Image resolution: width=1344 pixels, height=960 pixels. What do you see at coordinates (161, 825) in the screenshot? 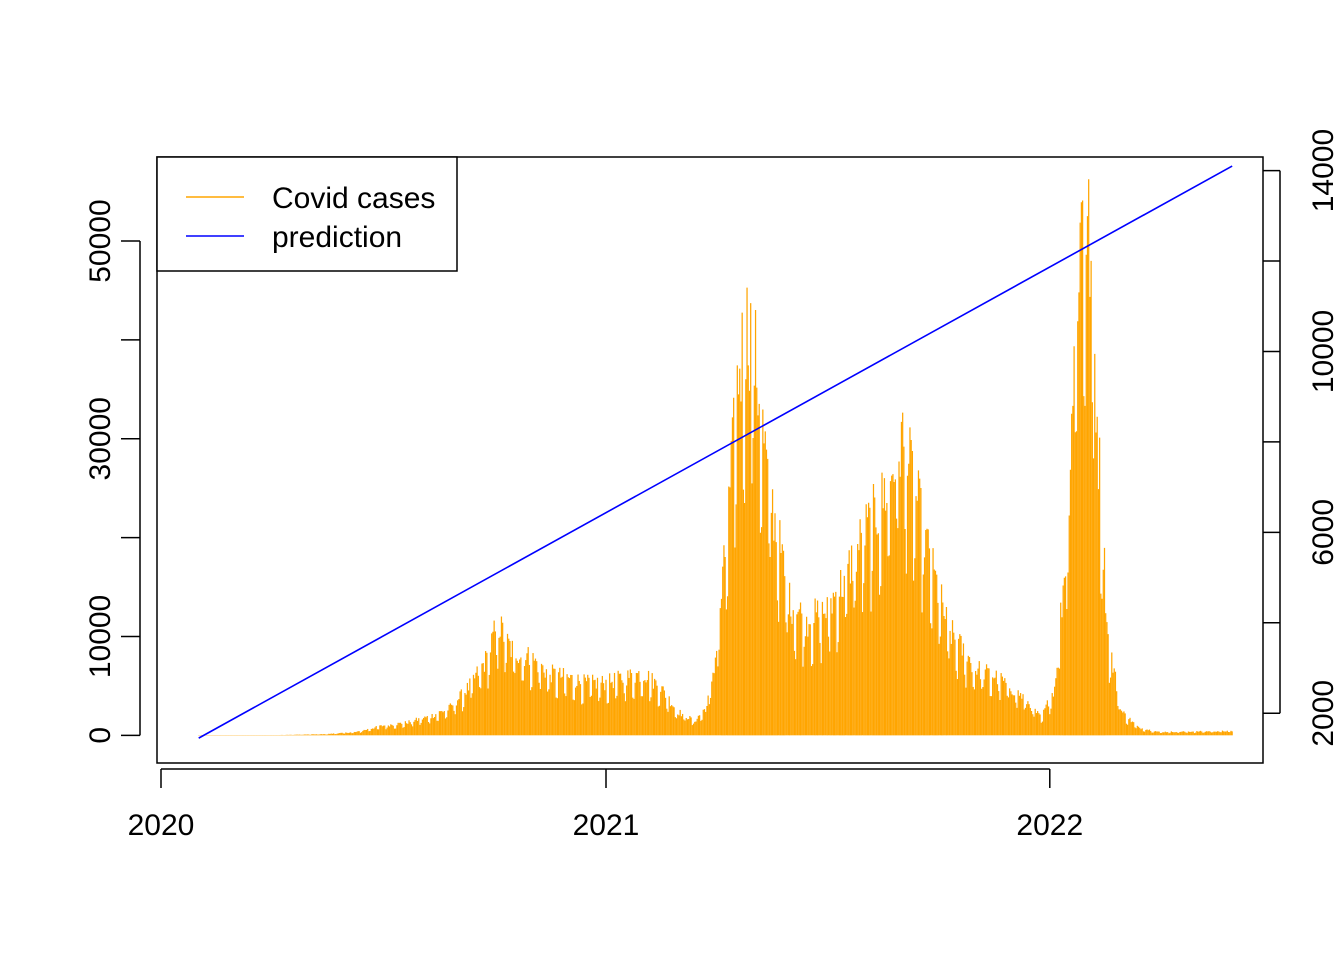
I see `x-tick-label: 2020` at bounding box center [161, 825].